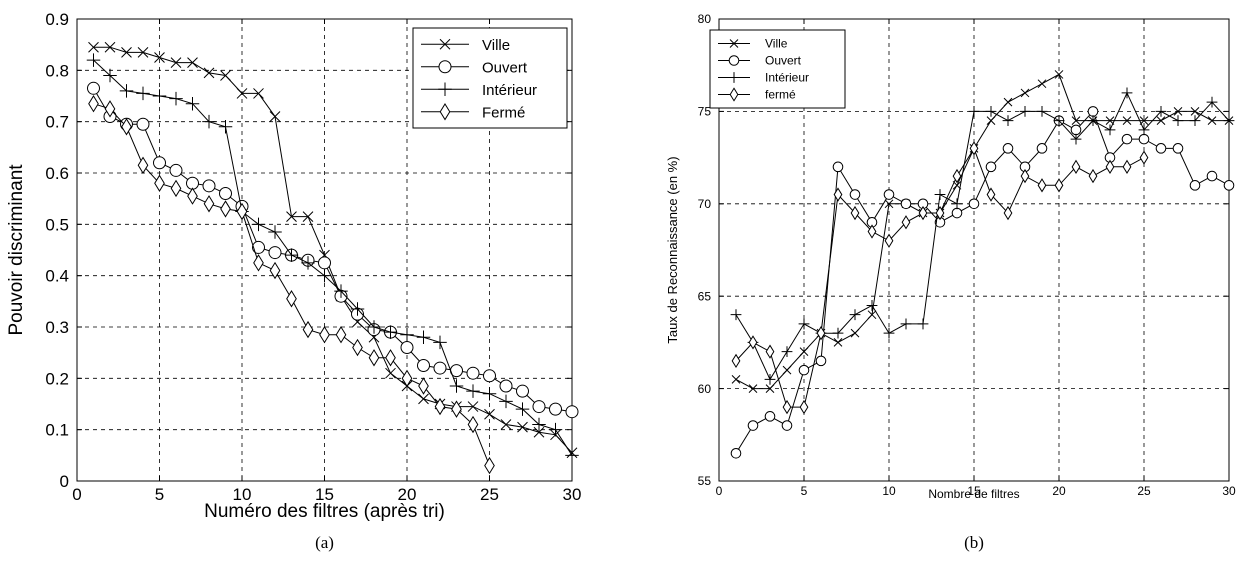  I want to click on legend-entry-label: fermé, so click(780, 95).